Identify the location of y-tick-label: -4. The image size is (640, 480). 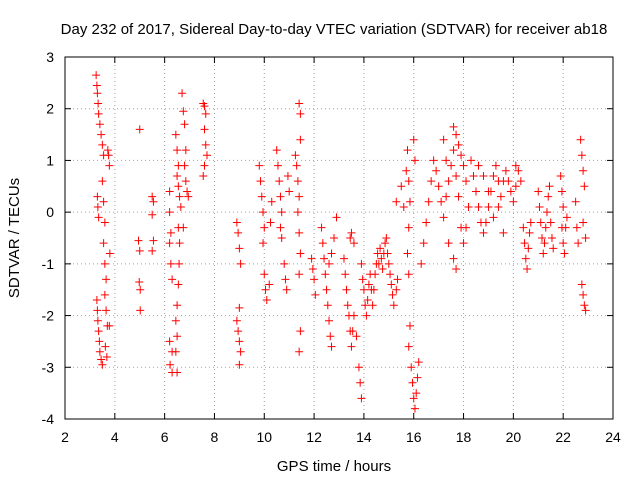
(48, 419).